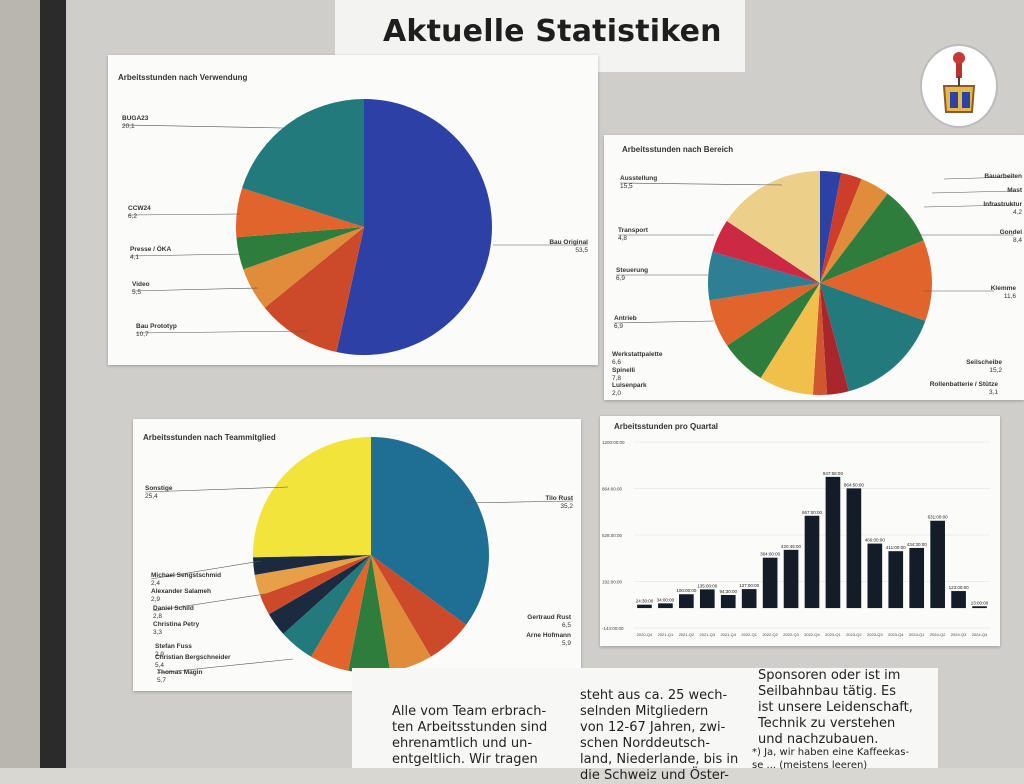 The image size is (1024, 784). What do you see at coordinates (831, 752) in the screenshot?
I see `footnote-line: *) Ja, wir haben eine Kaffeekas-` at bounding box center [831, 752].